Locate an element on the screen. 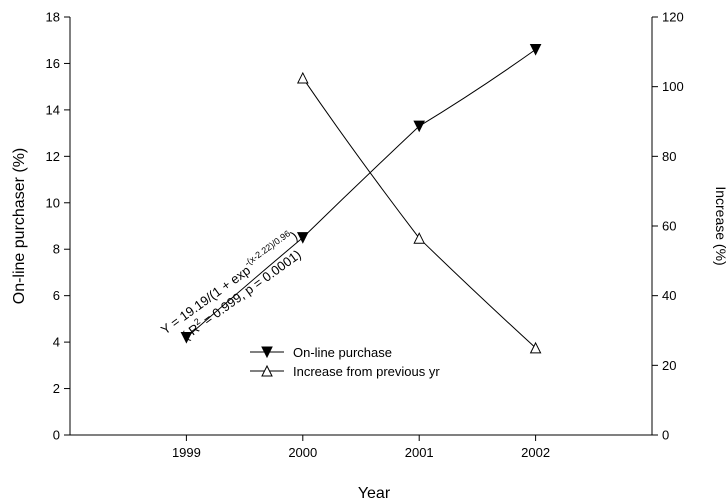 The height and width of the screenshot is (504, 726). legend-item-online-purchase: On-line purchase is located at coordinates (321, 352).